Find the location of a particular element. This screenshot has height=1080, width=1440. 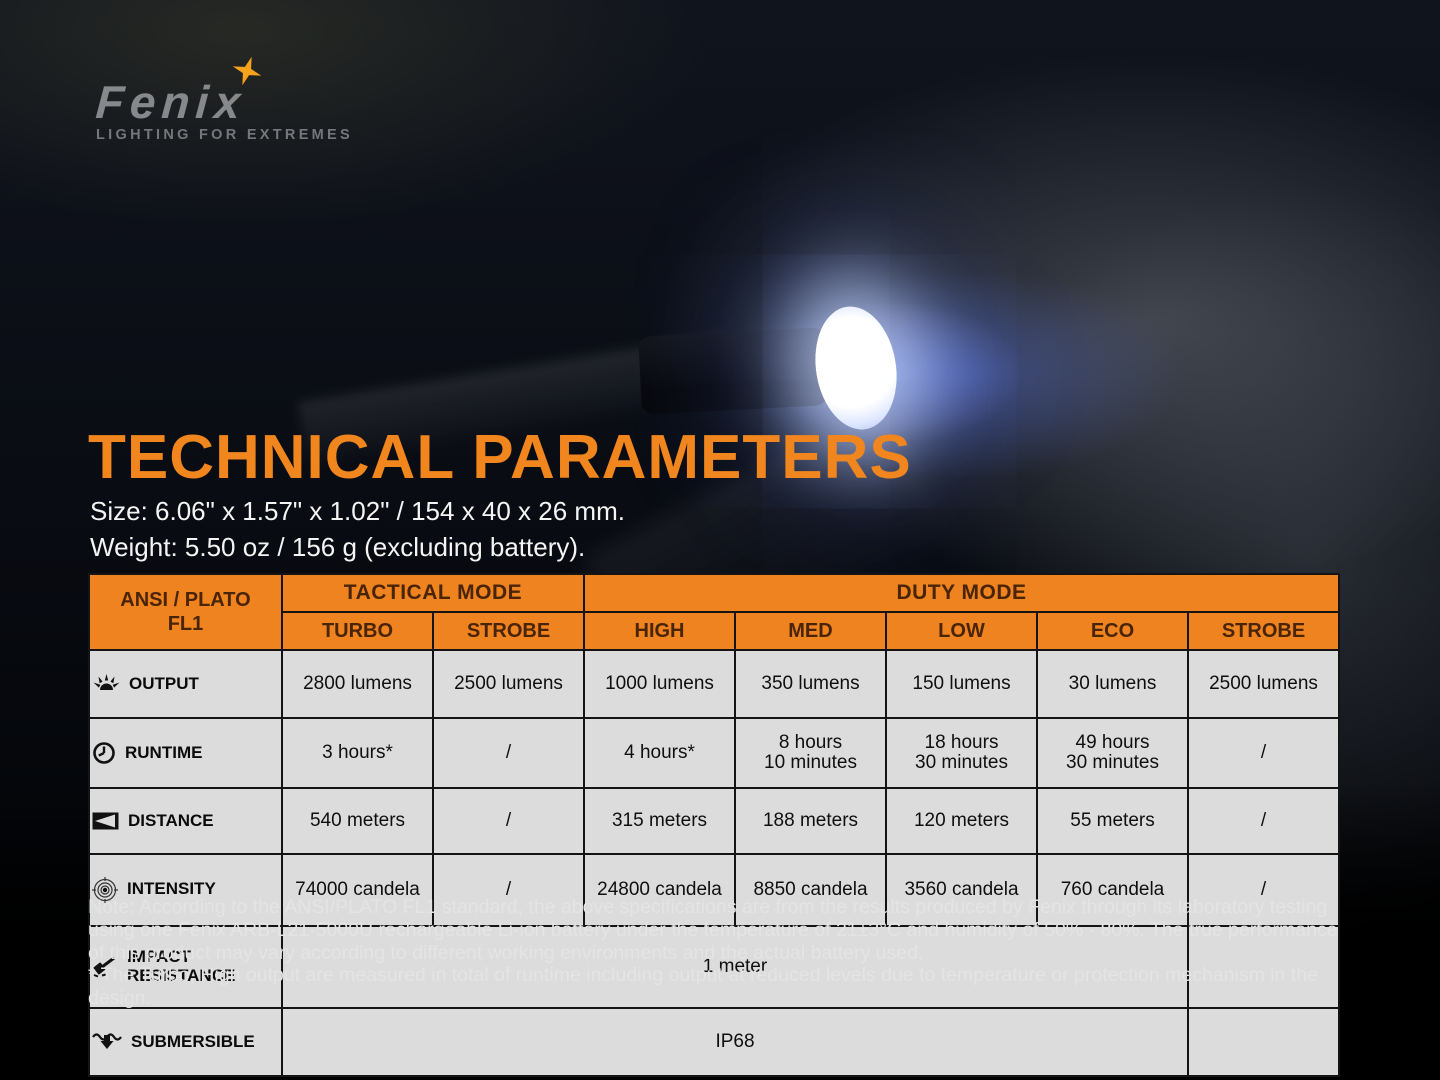

mode-header-row: TURBO STROBE HIGH MED LOW ECO STROBE is located at coordinates (714, 631).